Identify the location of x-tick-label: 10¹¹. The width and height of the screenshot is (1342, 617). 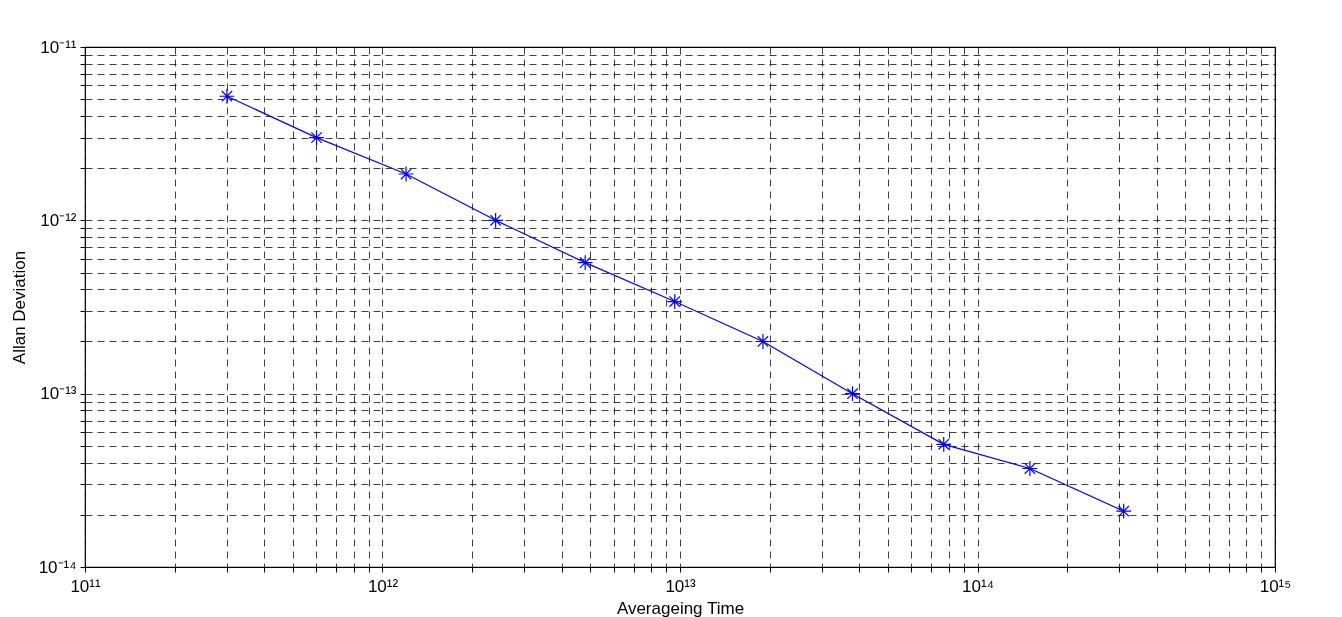
(85, 586).